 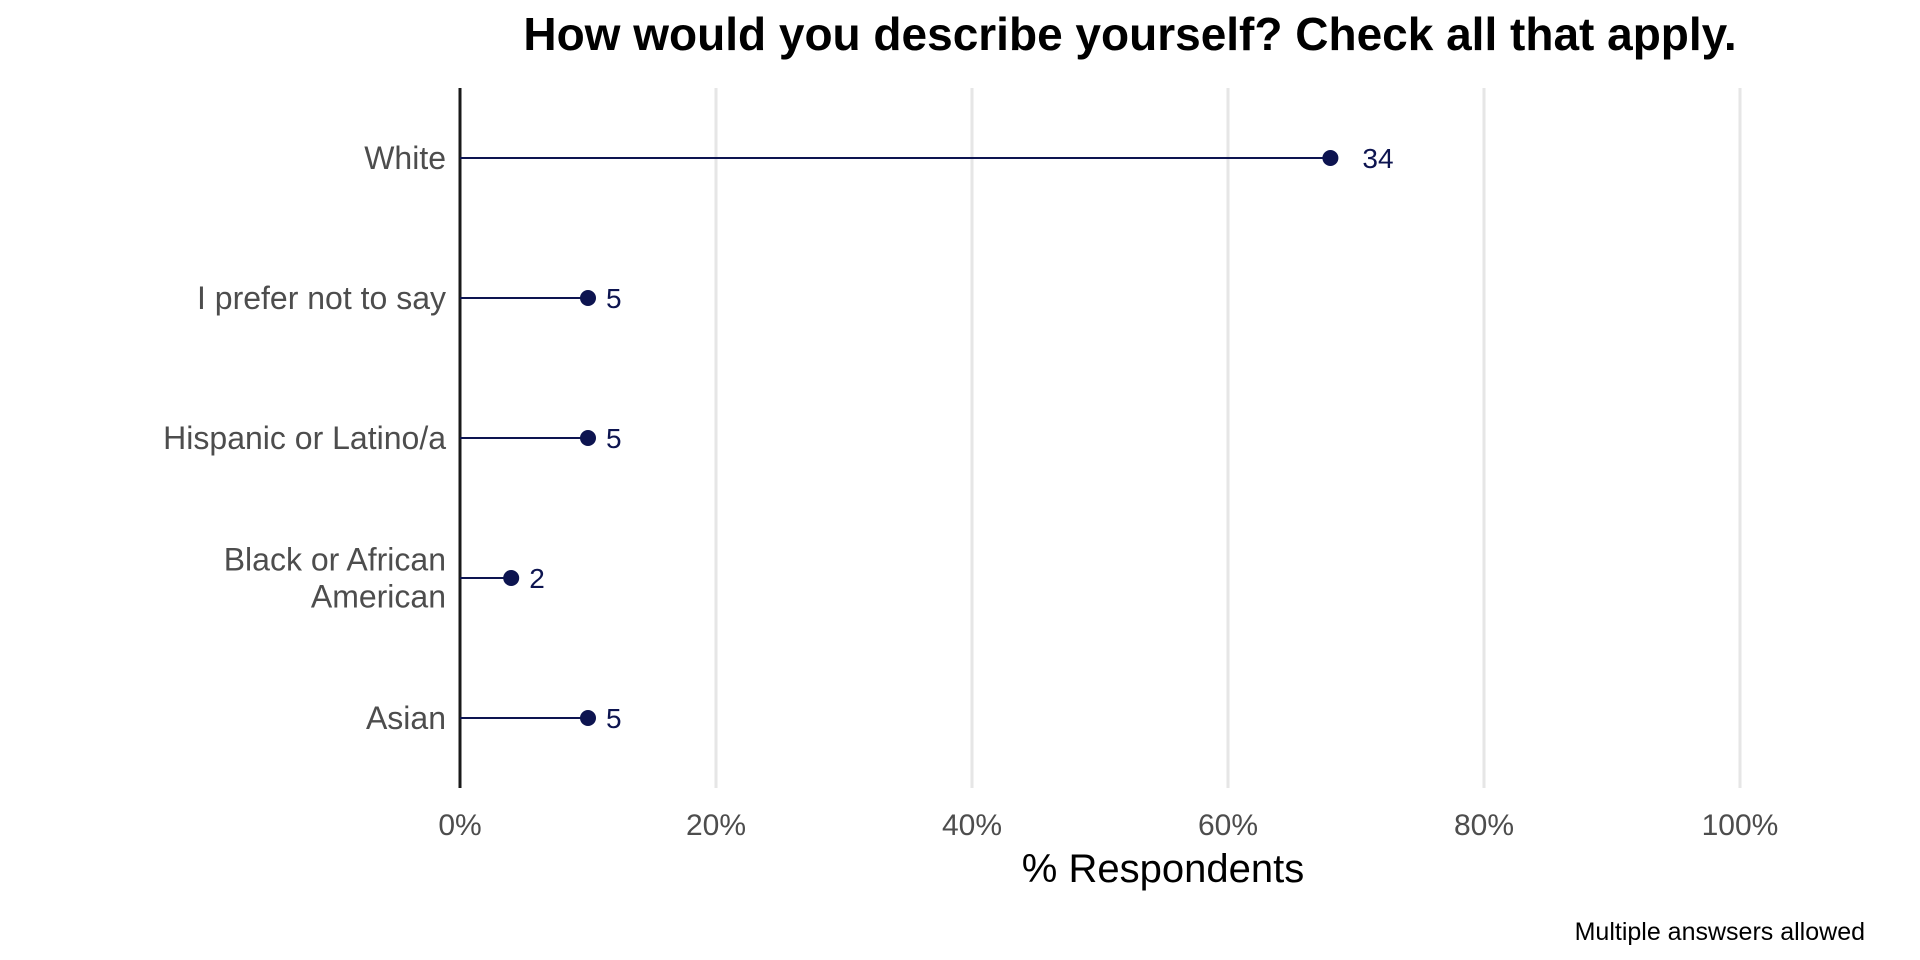 What do you see at coordinates (716, 825) in the screenshot?
I see `x-tick-label: 20%` at bounding box center [716, 825].